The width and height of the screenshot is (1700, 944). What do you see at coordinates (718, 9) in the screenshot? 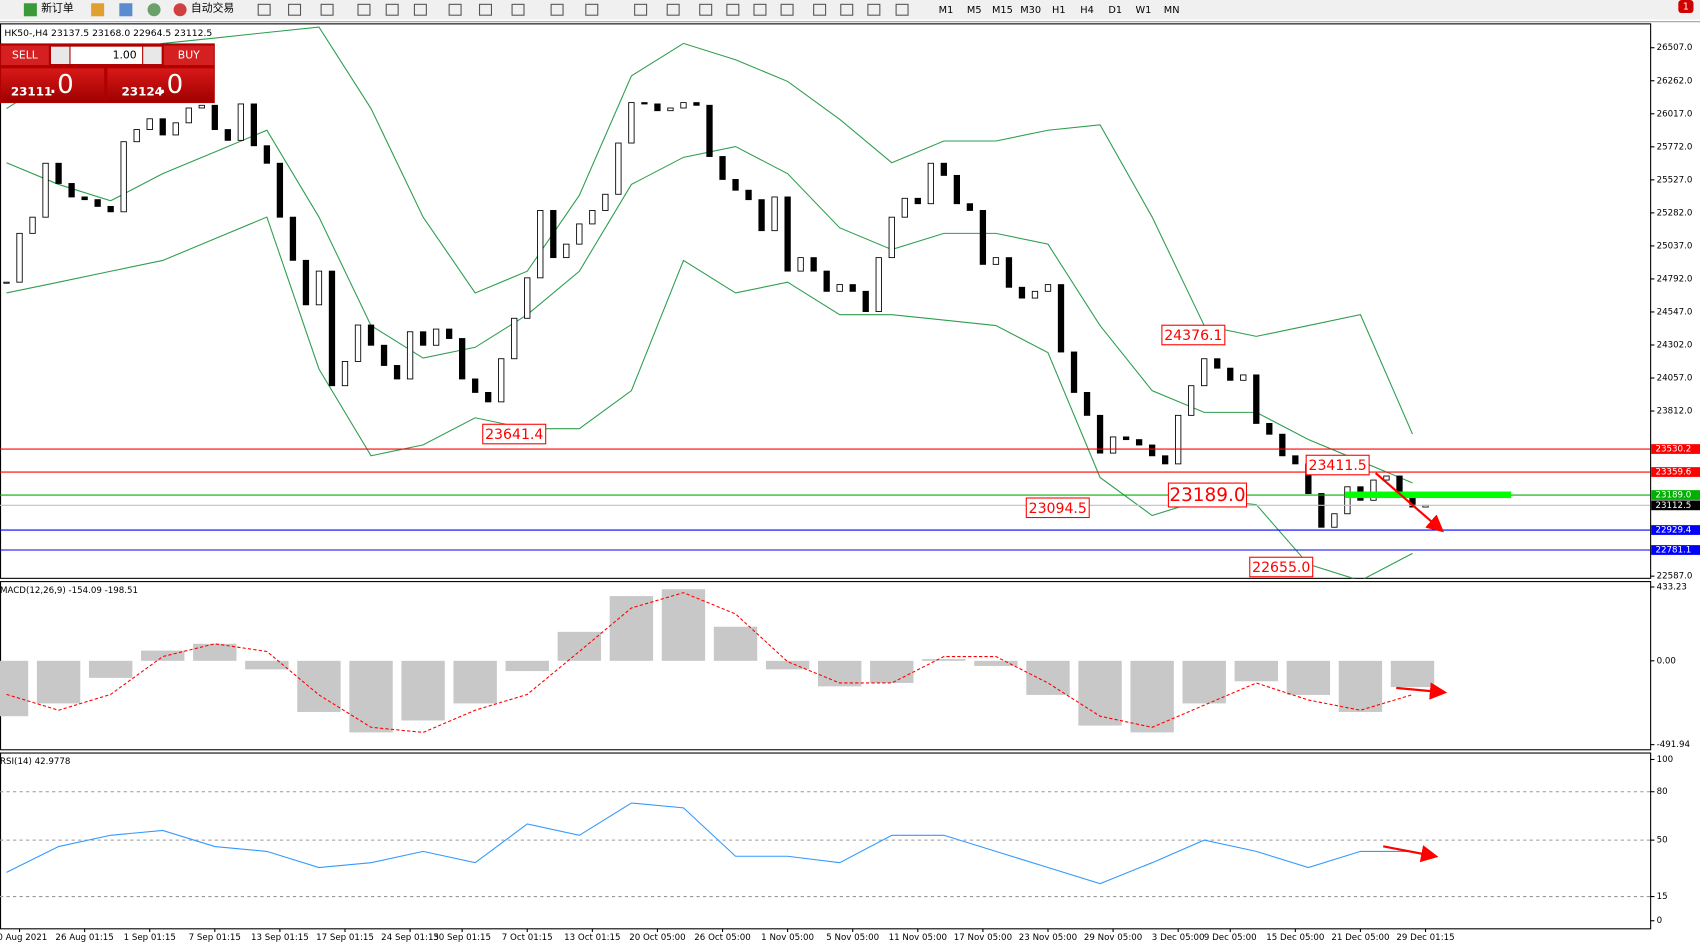
I see `tools: M1 M5 M15 M30 H1 H4 D1 W1 MN` at bounding box center [718, 9].